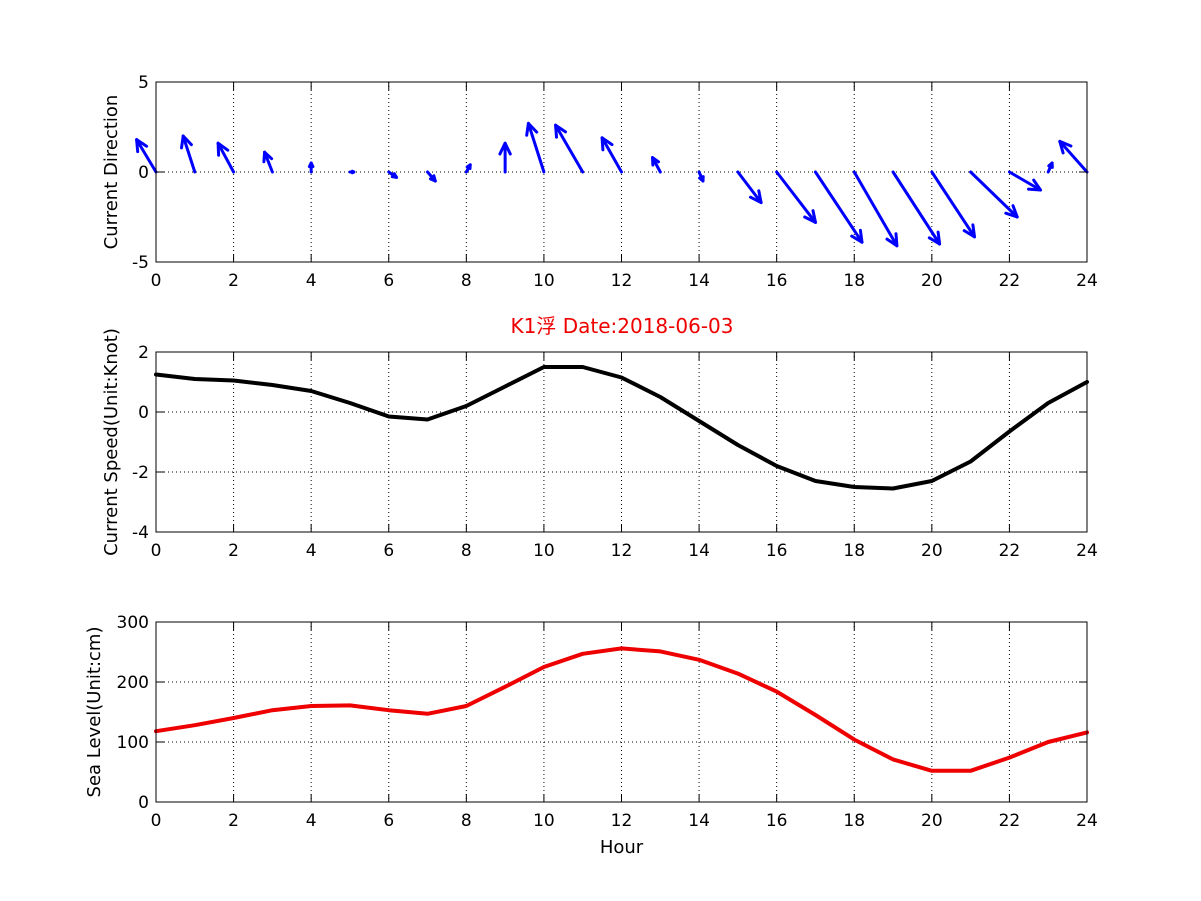 This screenshot has height=901, width=1201. What do you see at coordinates (622, 326) in the screenshot?
I see `figure-title: K1浮 Date:2018-06-03` at bounding box center [622, 326].